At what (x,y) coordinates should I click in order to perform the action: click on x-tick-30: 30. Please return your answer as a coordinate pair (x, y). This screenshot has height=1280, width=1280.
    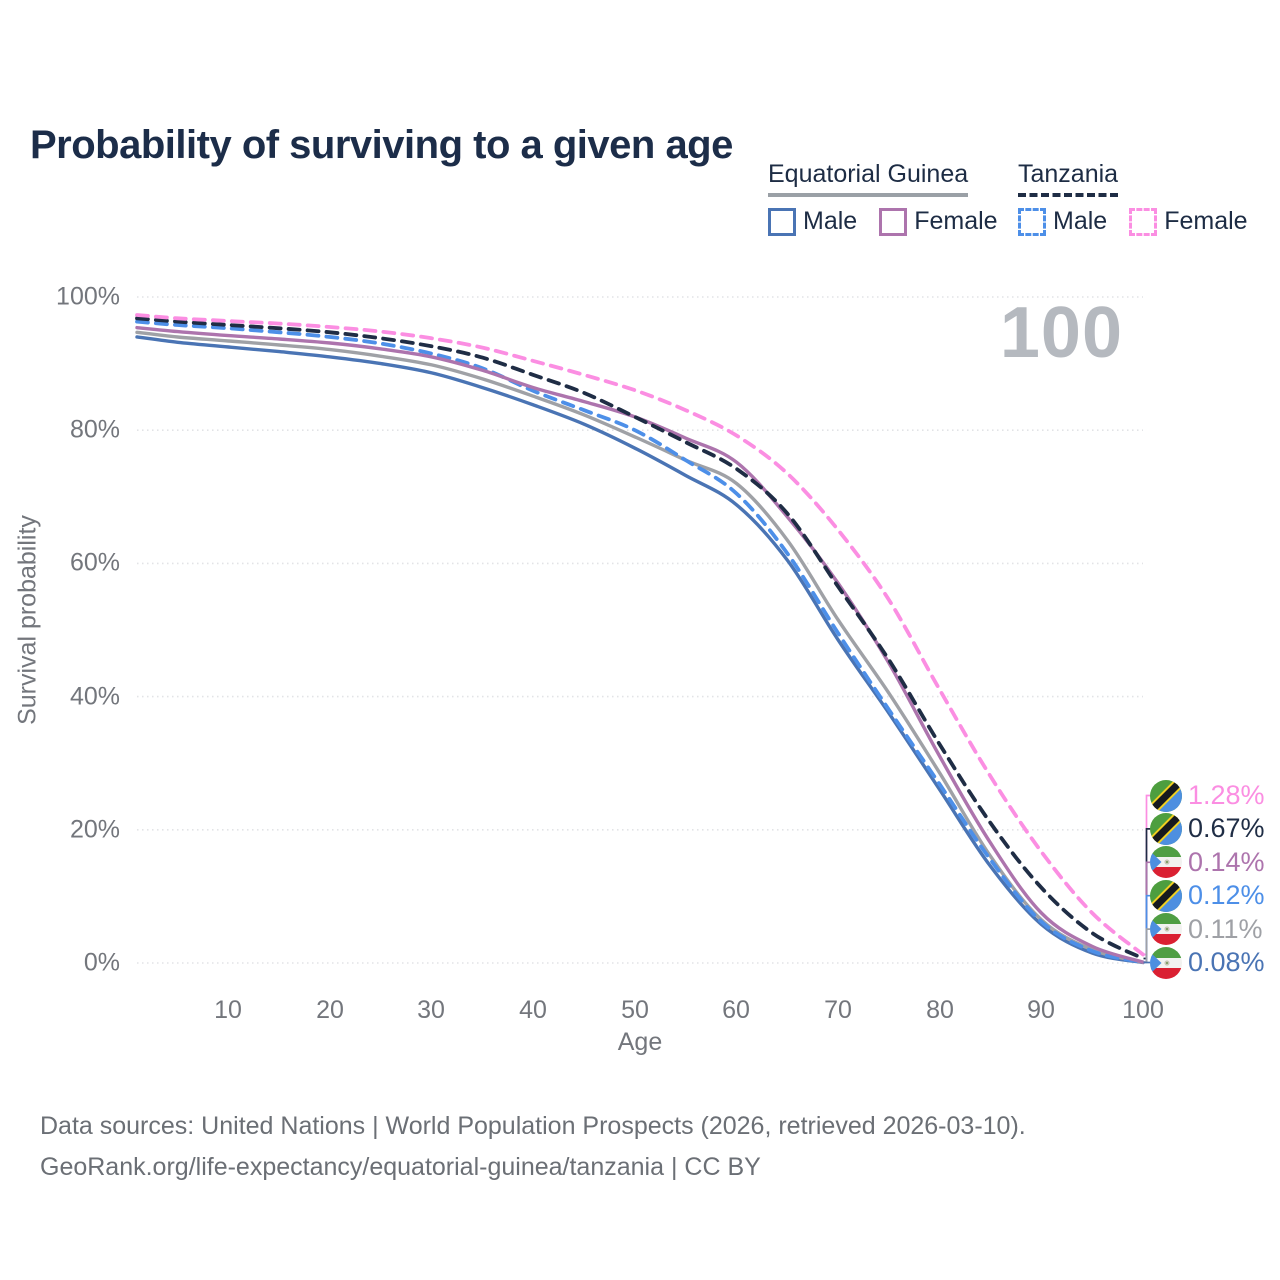
    Looking at the image, I should click on (431, 1010).